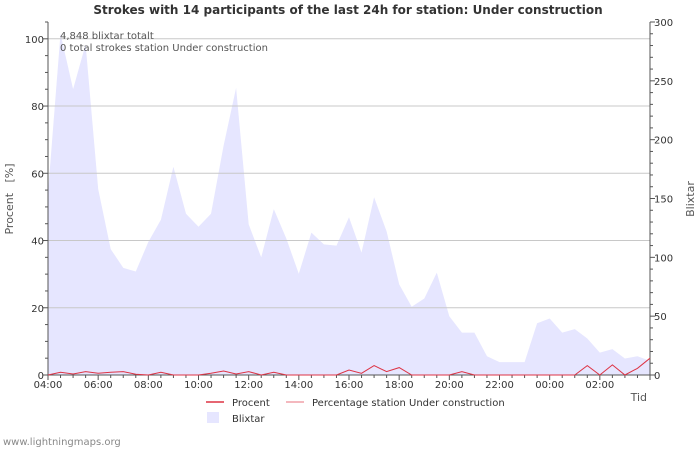 This screenshot has width=700, height=450. What do you see at coordinates (349, 385) in the screenshot?
I see `x-tick-label-1600: 16:00` at bounding box center [349, 385].